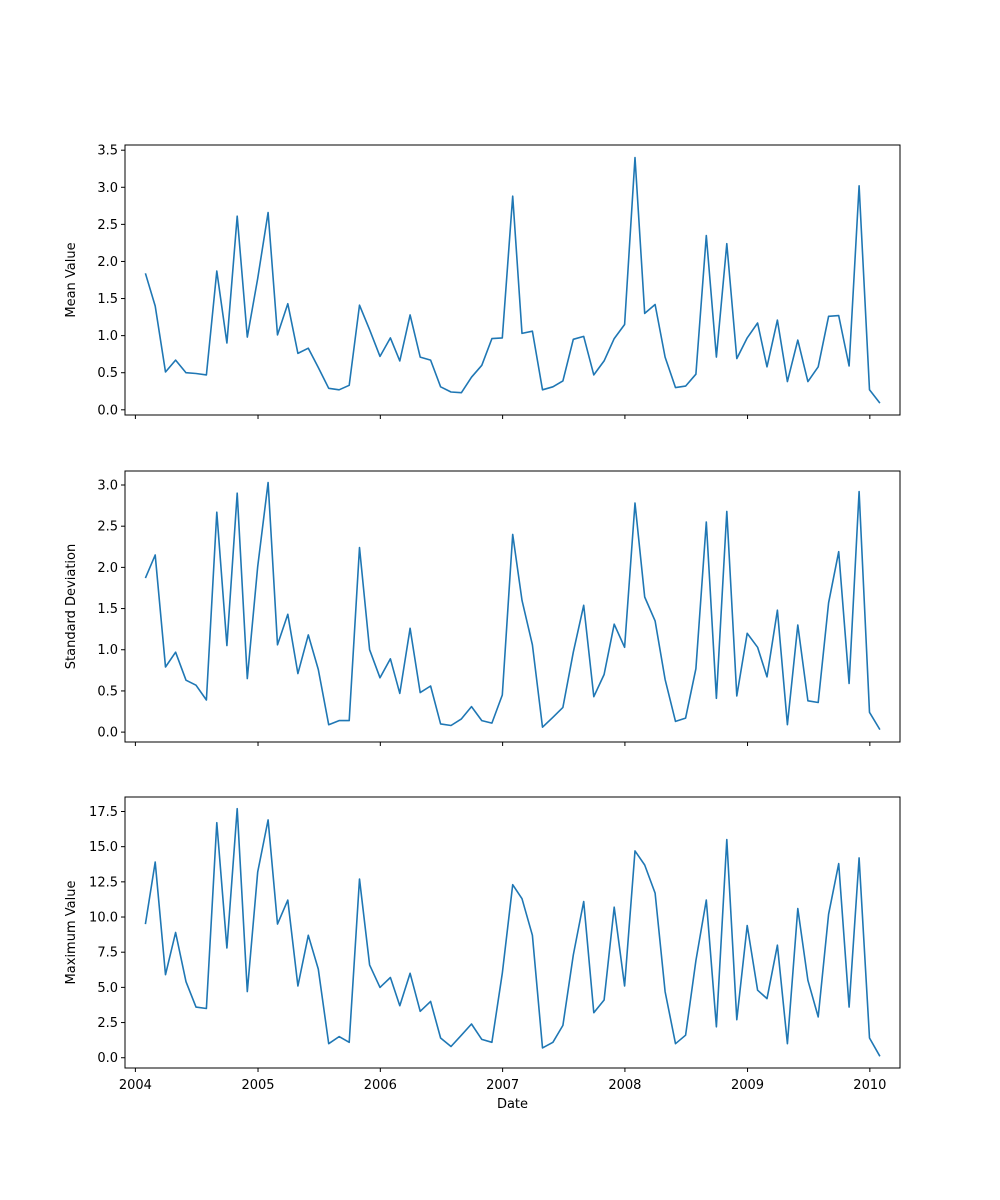 The image size is (1000, 1200). What do you see at coordinates (107, 953) in the screenshot?
I see `y-tick-label: 7.5` at bounding box center [107, 953].